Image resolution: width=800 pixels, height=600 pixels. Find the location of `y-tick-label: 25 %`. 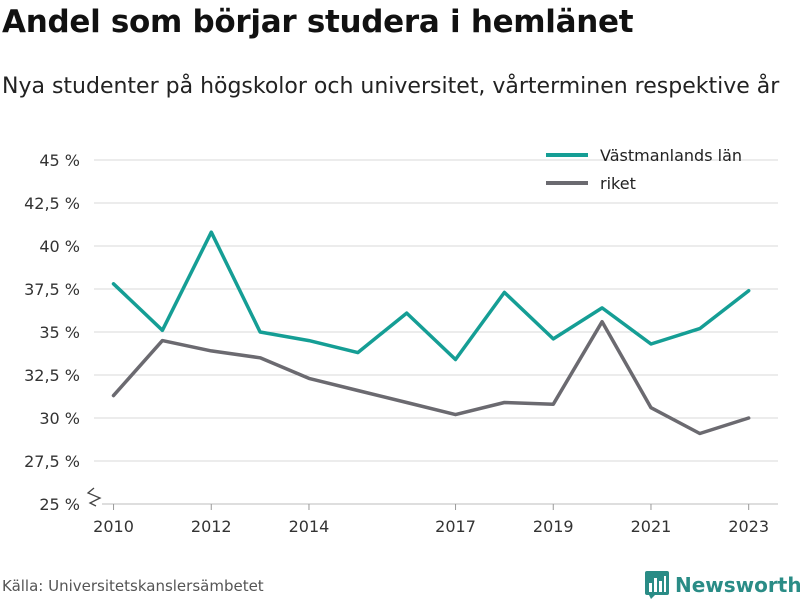

y-tick-label: 25 % is located at coordinates (59, 504).